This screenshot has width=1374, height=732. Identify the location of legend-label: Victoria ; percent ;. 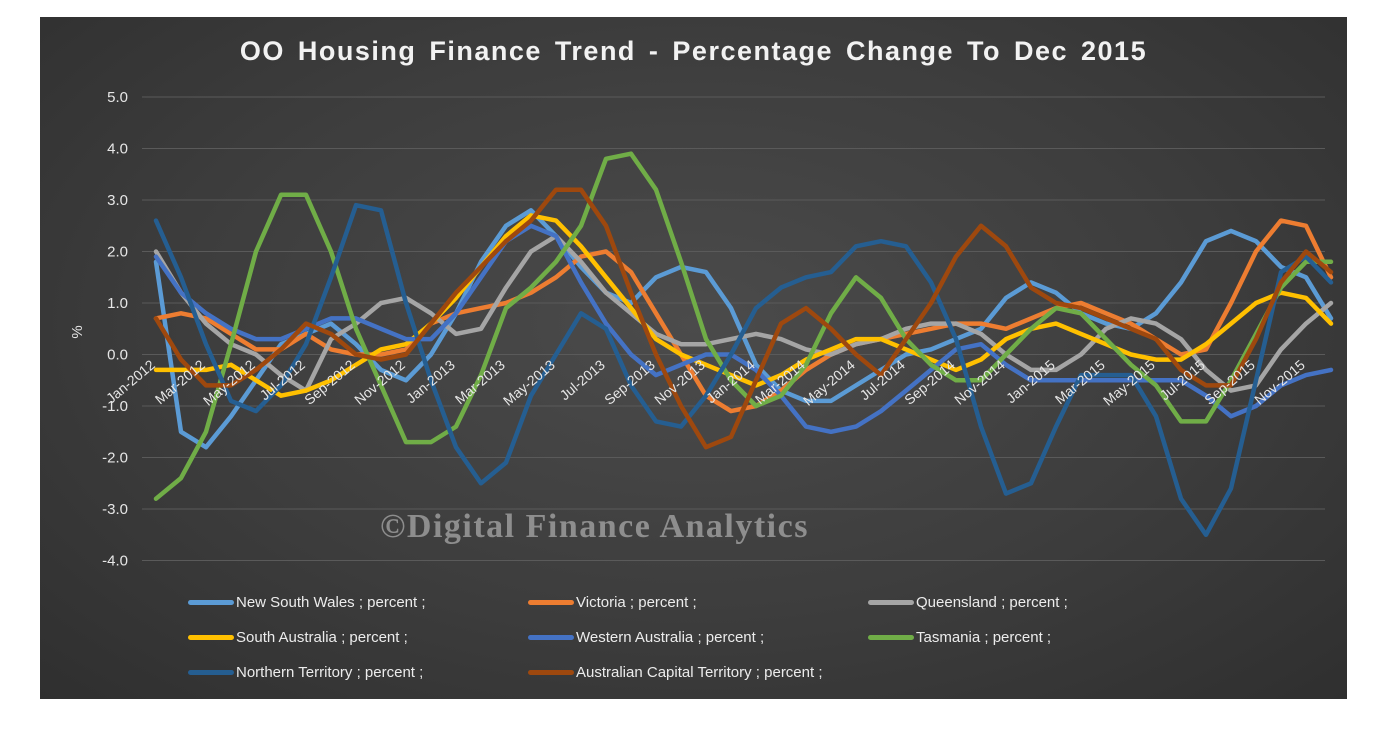
(636, 602).